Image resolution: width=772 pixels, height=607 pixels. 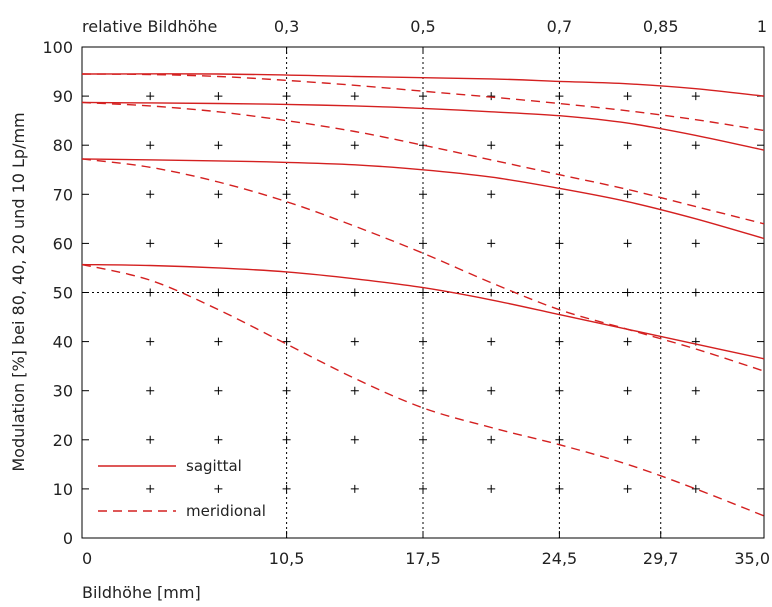 I want to click on y-tick-label: 40, so click(x=63, y=342).